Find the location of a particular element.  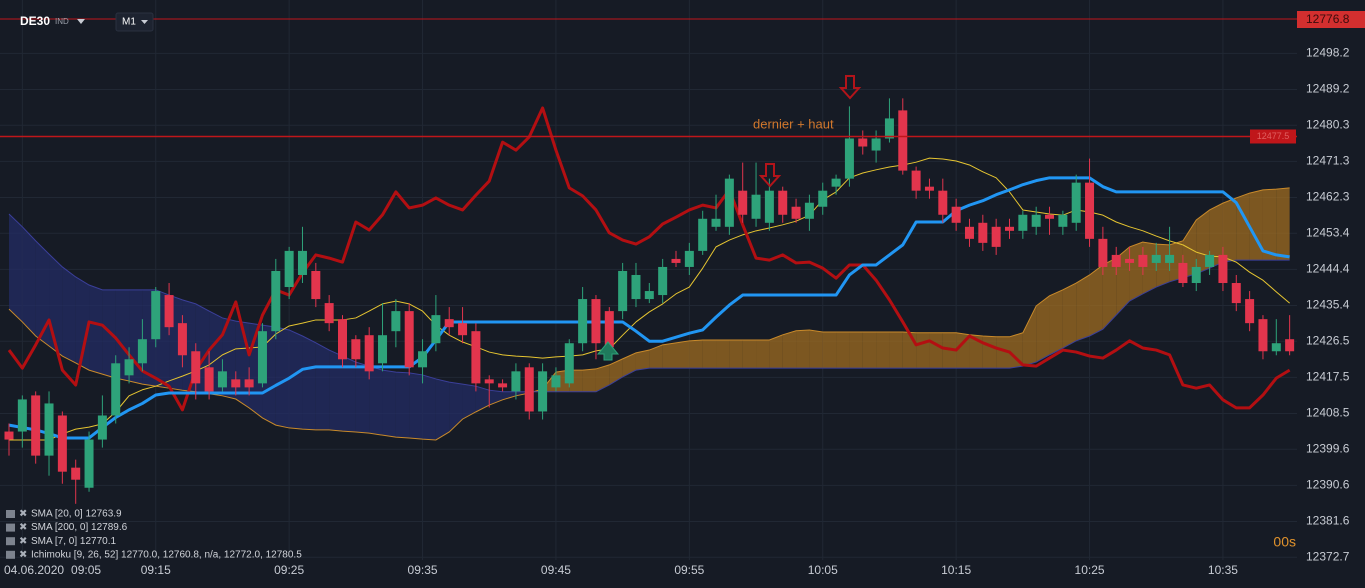

y-tick-label: 12444.4 is located at coordinates (1328, 269).